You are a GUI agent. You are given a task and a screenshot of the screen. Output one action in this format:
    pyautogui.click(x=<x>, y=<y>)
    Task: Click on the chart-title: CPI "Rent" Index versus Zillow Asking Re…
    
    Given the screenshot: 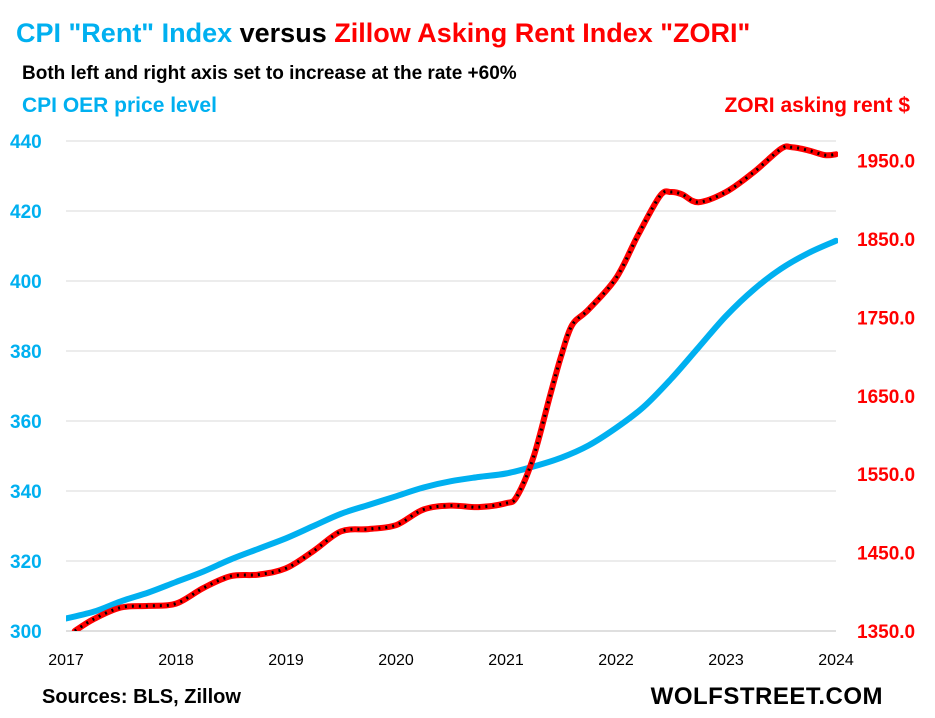 What is the action you would take?
    pyautogui.click(x=383, y=33)
    